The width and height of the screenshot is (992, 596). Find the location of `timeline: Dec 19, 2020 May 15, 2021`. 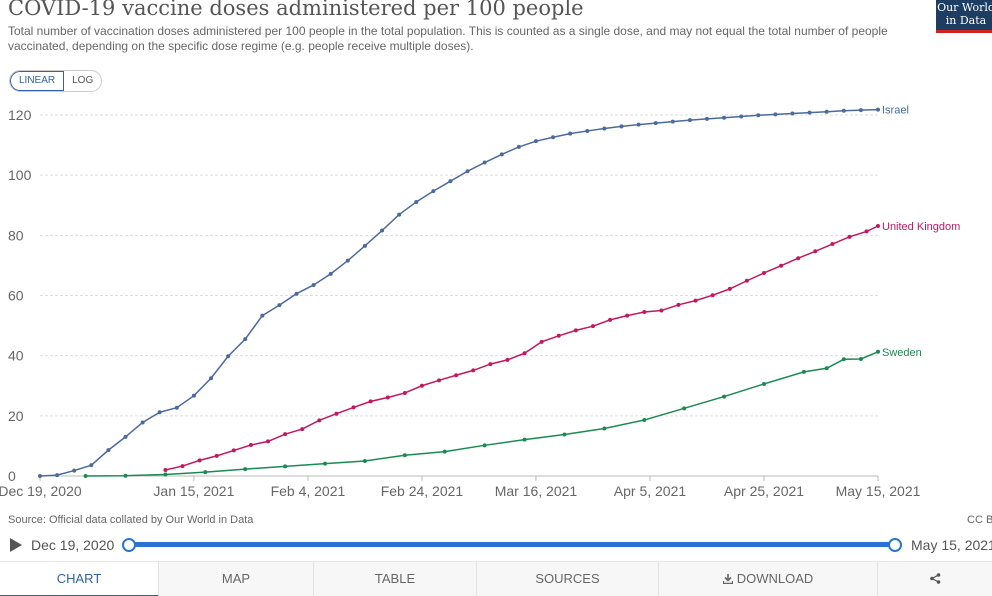

timeline: Dec 19, 2020 May 15, 2021 is located at coordinates (496, 545).